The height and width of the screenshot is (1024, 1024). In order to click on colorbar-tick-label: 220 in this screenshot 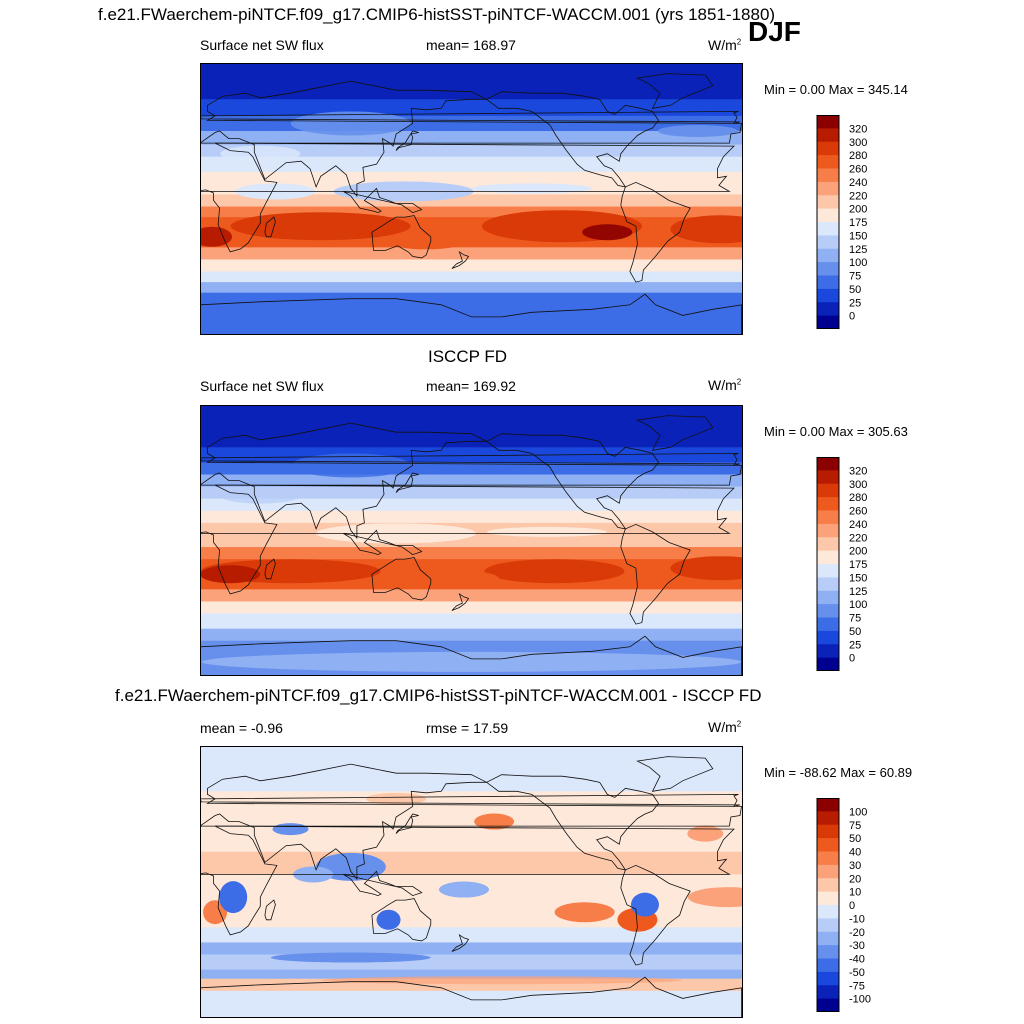, I will do `click(858, 538)`.